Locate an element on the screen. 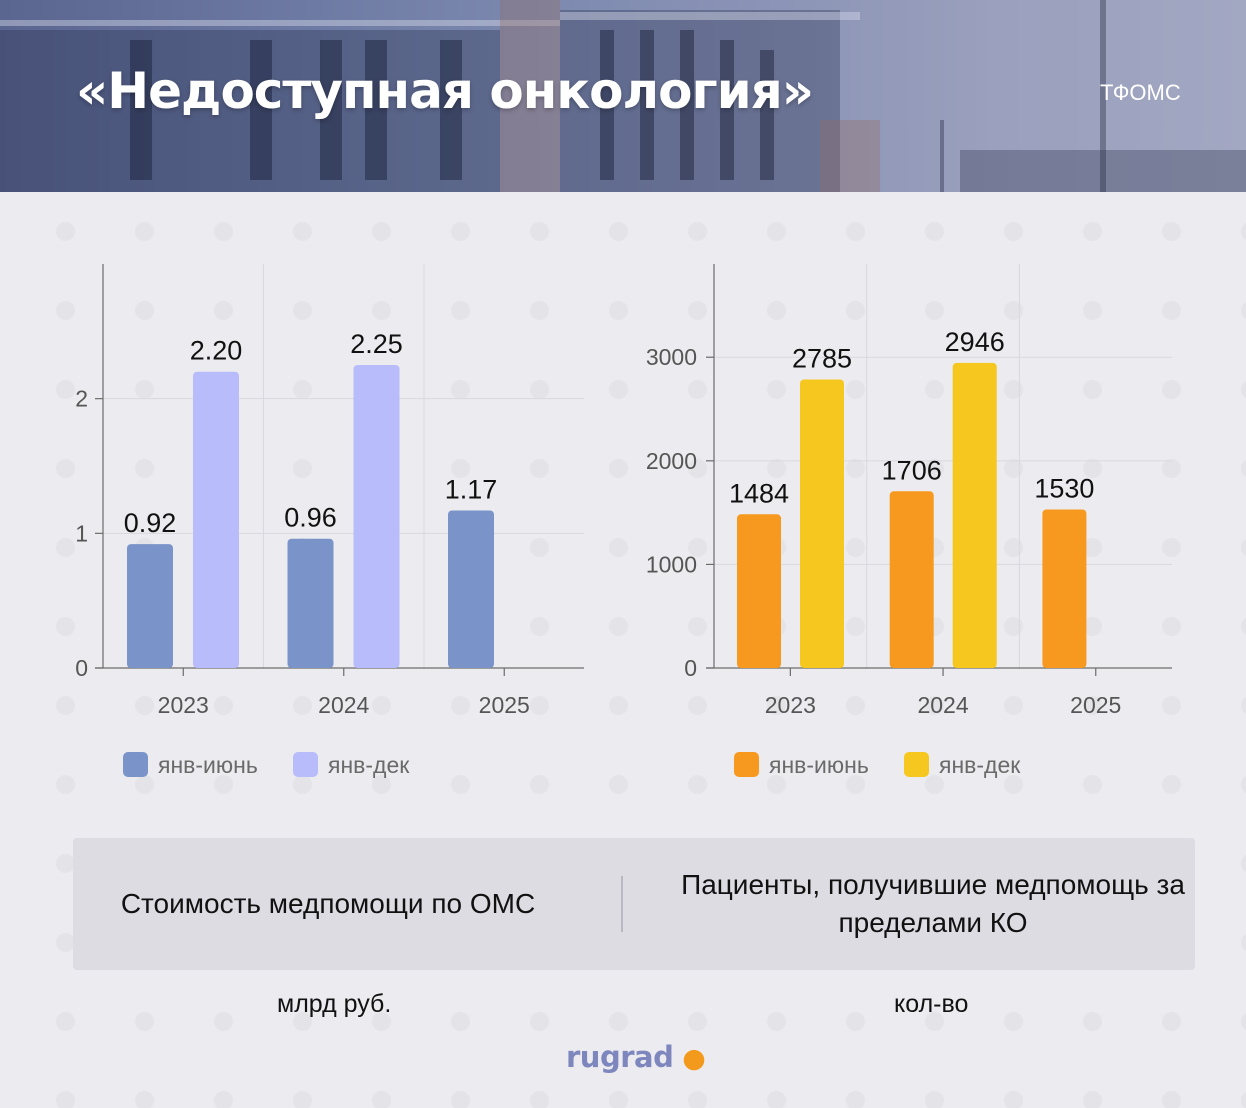  bar-value-label: 0.96 is located at coordinates (310, 518).